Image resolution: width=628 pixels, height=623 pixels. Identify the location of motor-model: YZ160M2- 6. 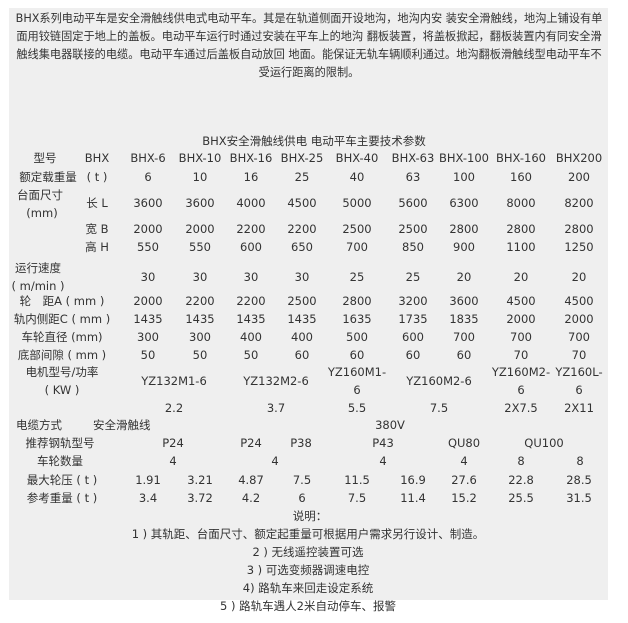
(521, 381).